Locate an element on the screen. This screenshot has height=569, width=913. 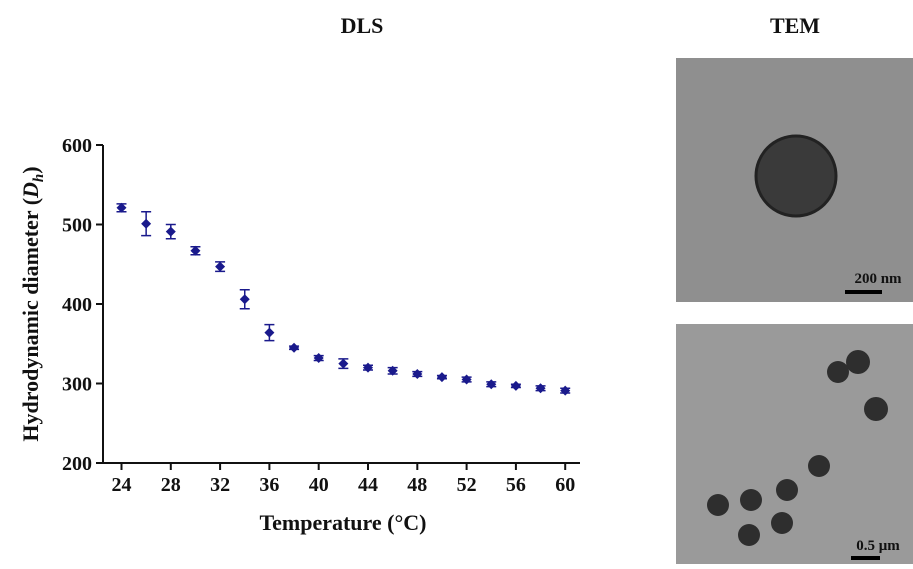
tem-image-1: 200 nm is located at coordinates (794, 180).